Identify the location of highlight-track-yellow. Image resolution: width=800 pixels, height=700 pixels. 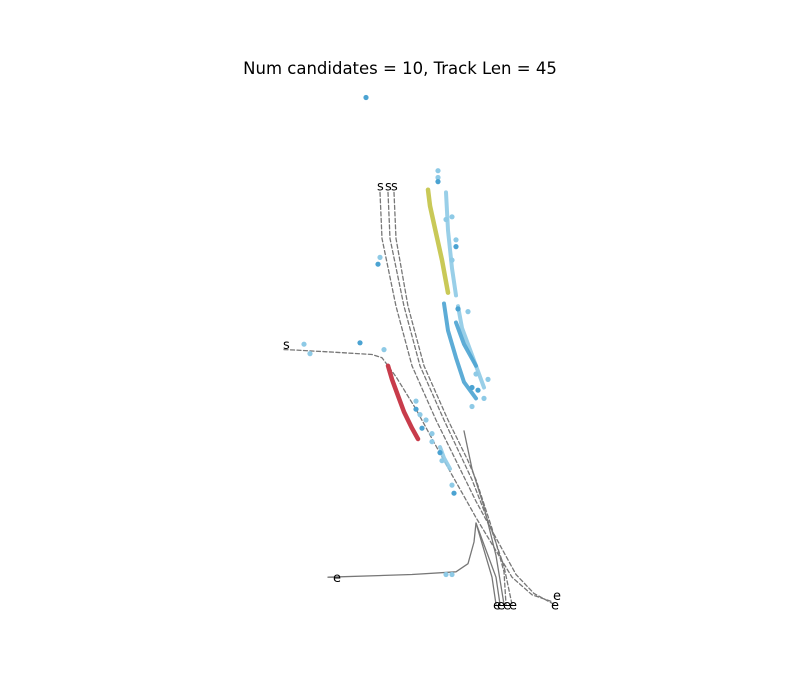
(438, 241).